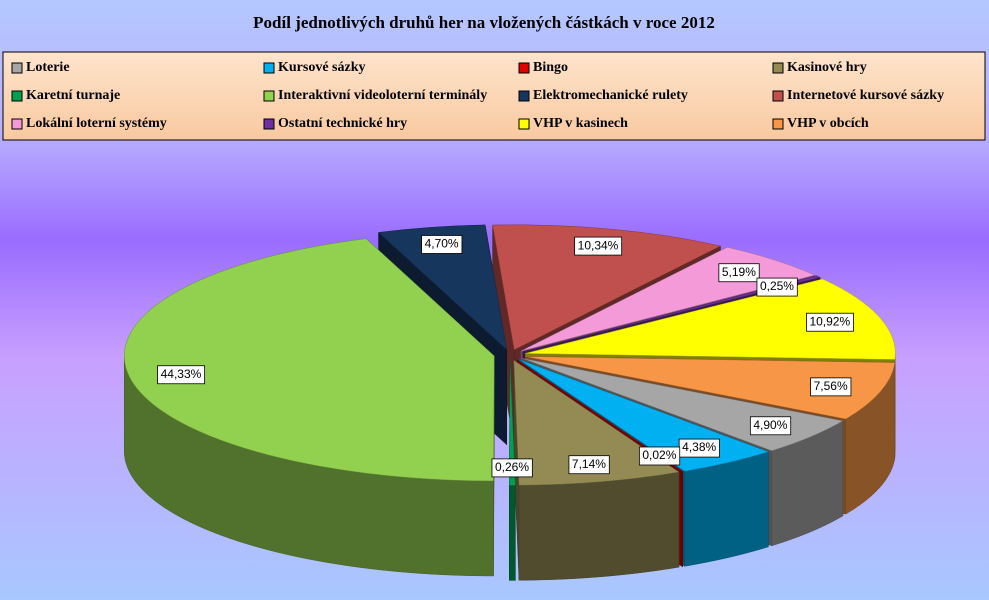 The image size is (989, 600). I want to click on value-label: 7,56%, so click(831, 387).